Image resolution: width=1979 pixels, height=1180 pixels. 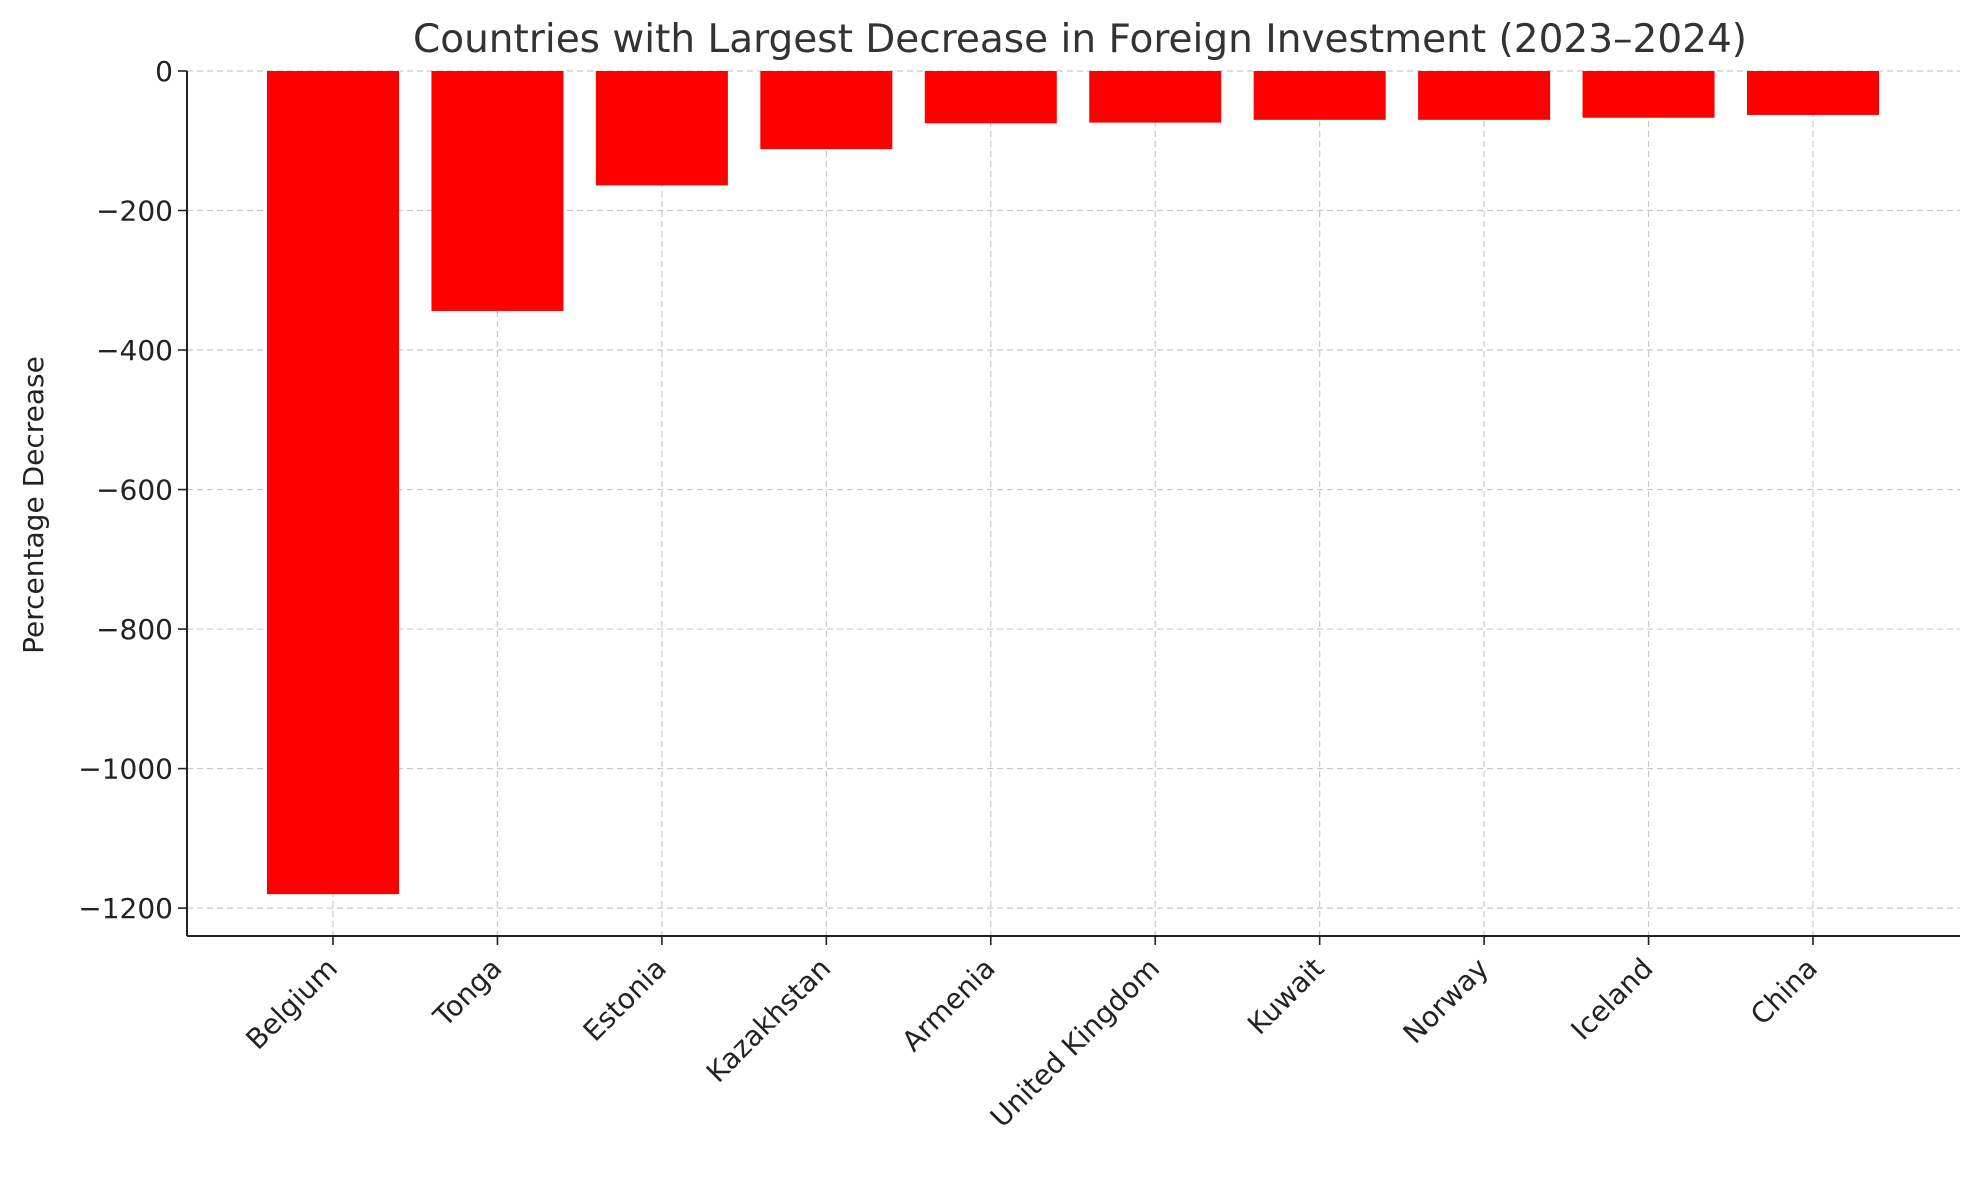 What do you see at coordinates (1813, 93) in the screenshot?
I see `bar-china` at bounding box center [1813, 93].